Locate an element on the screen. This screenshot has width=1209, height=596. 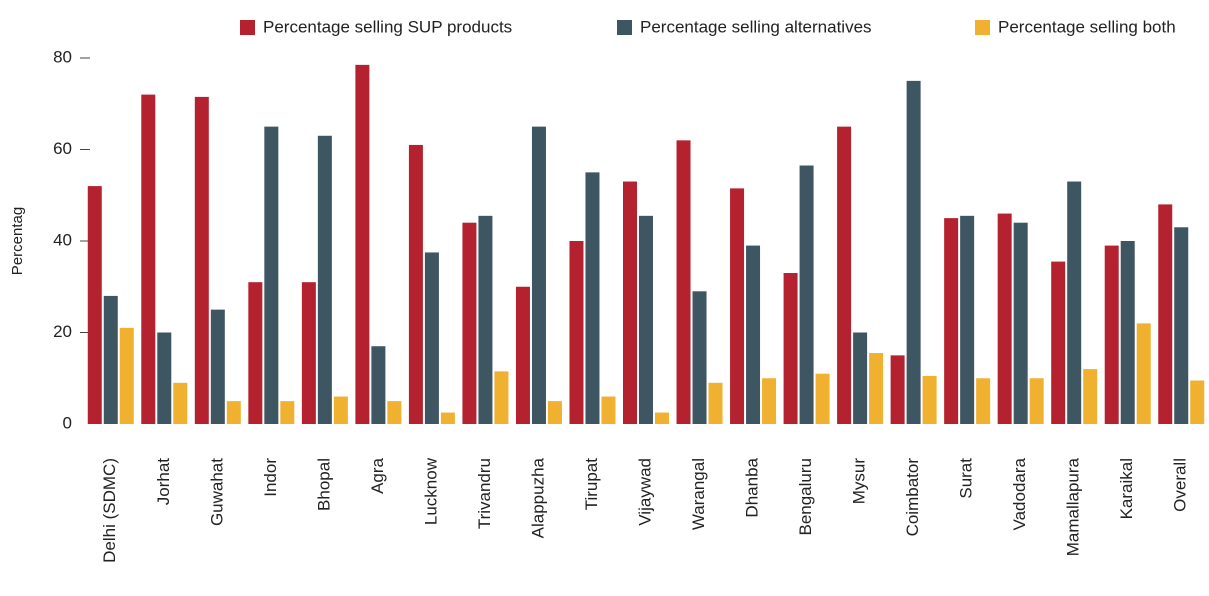
x-tick-label: Alappuzha is located at coordinates (537, 497).